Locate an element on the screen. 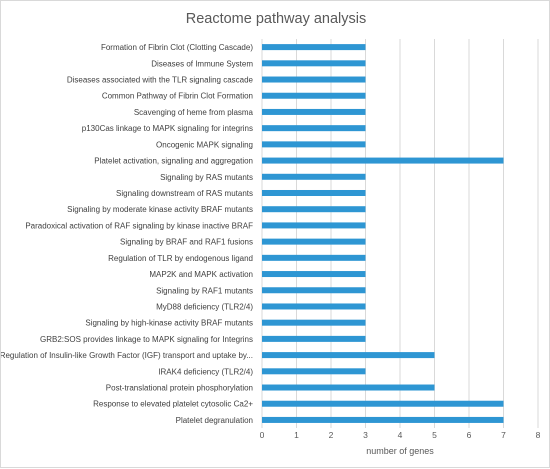 This screenshot has width=550, height=469. category-label: IRAK4 deficiency (TLR2/4) is located at coordinates (205, 371).